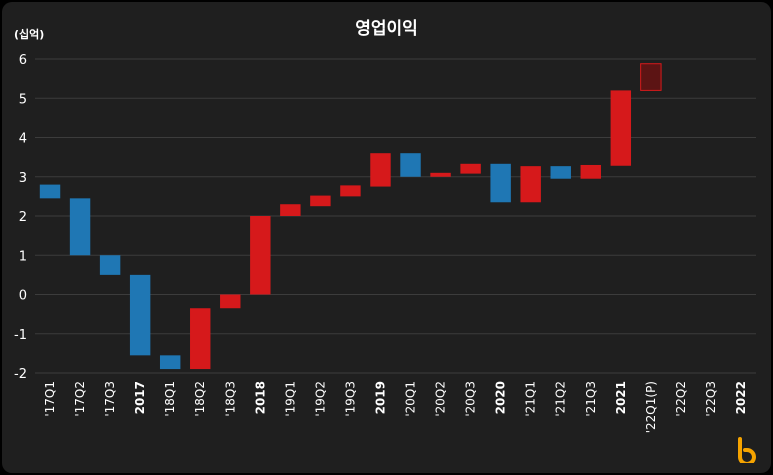 The image size is (773, 475). What do you see at coordinates (230, 399) in the screenshot?
I see `x-tick-label: '18Q3` at bounding box center [230, 399].